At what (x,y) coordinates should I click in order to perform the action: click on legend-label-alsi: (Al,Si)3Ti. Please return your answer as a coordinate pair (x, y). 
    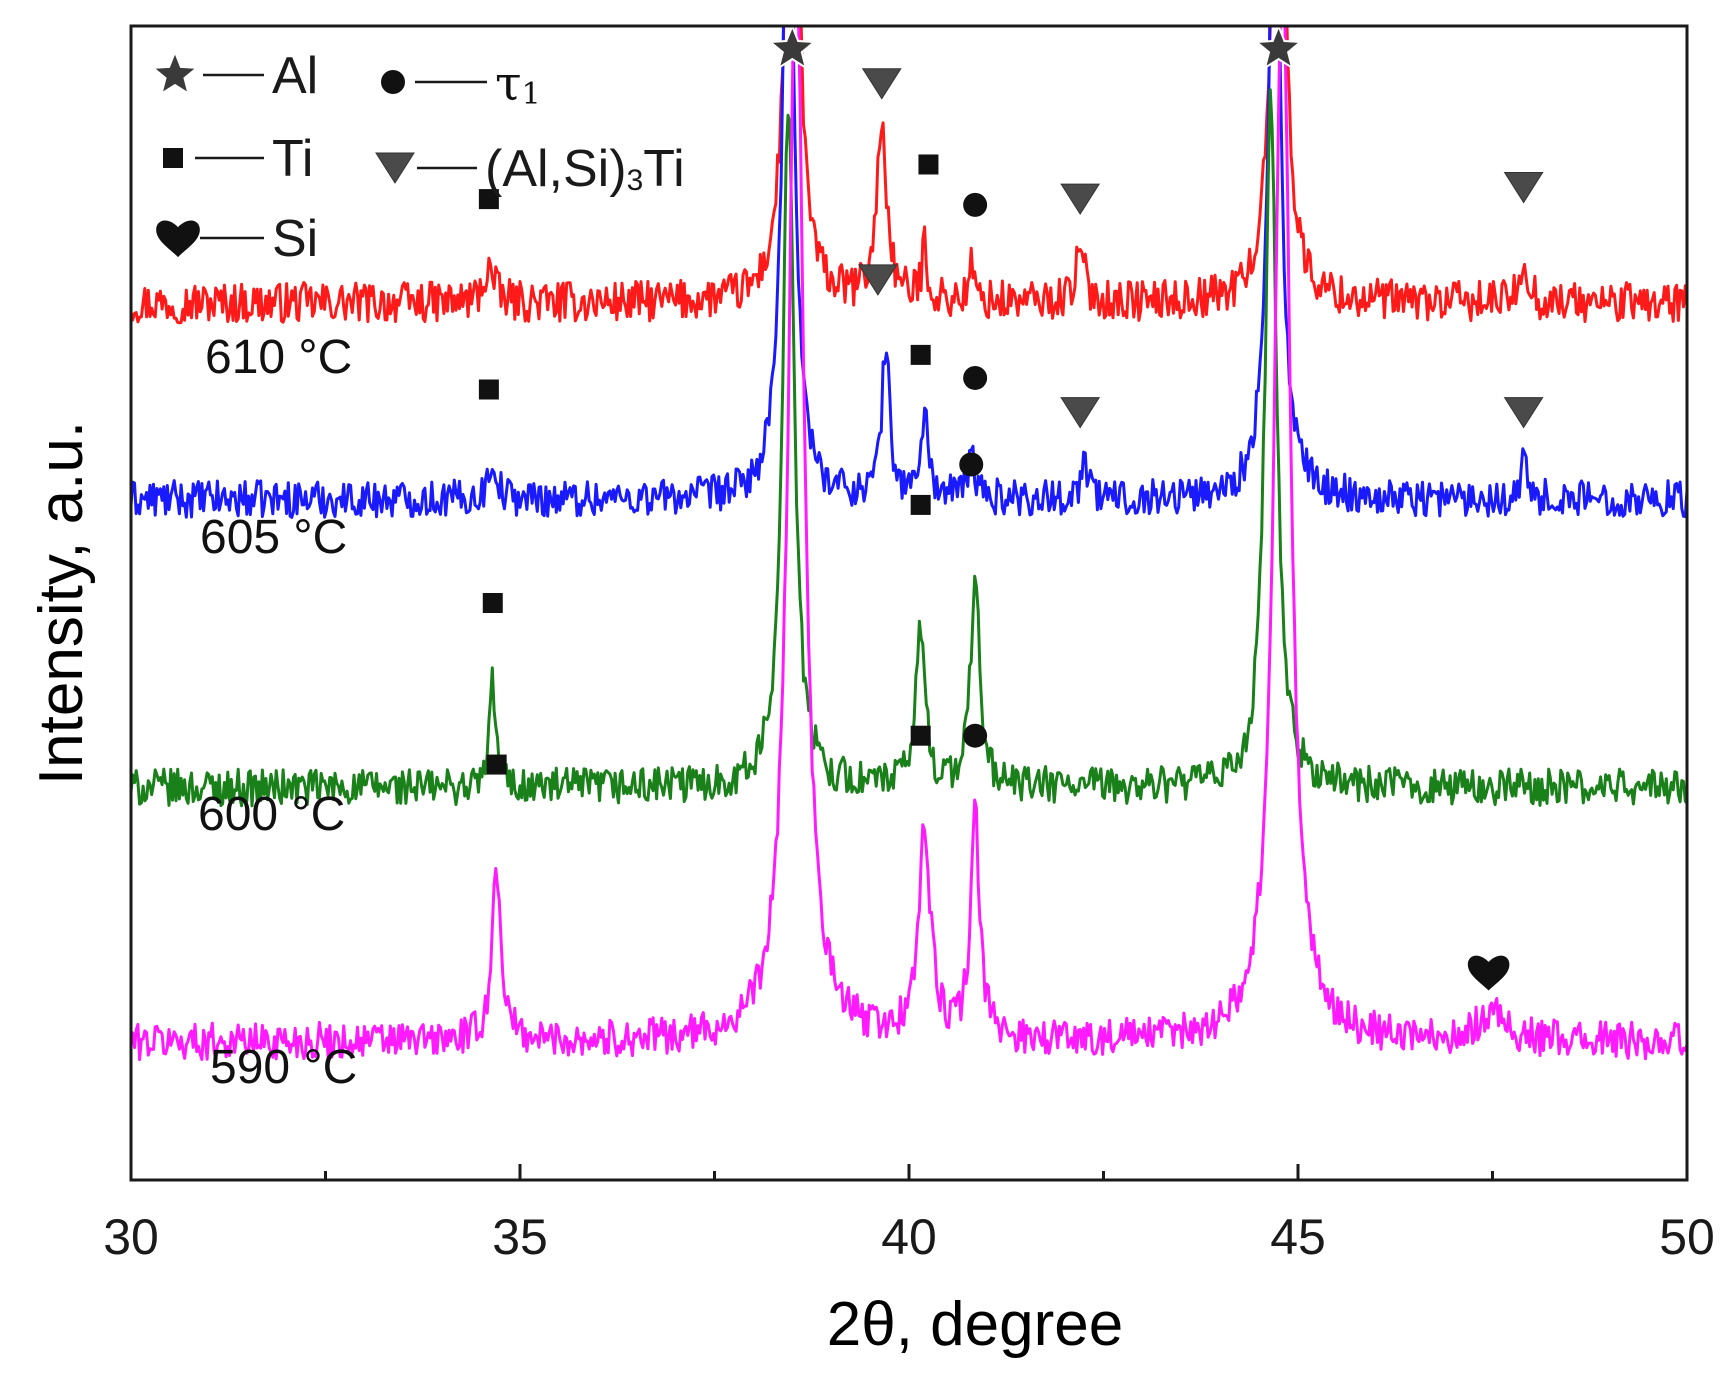
    Looking at the image, I should click on (585, 169).